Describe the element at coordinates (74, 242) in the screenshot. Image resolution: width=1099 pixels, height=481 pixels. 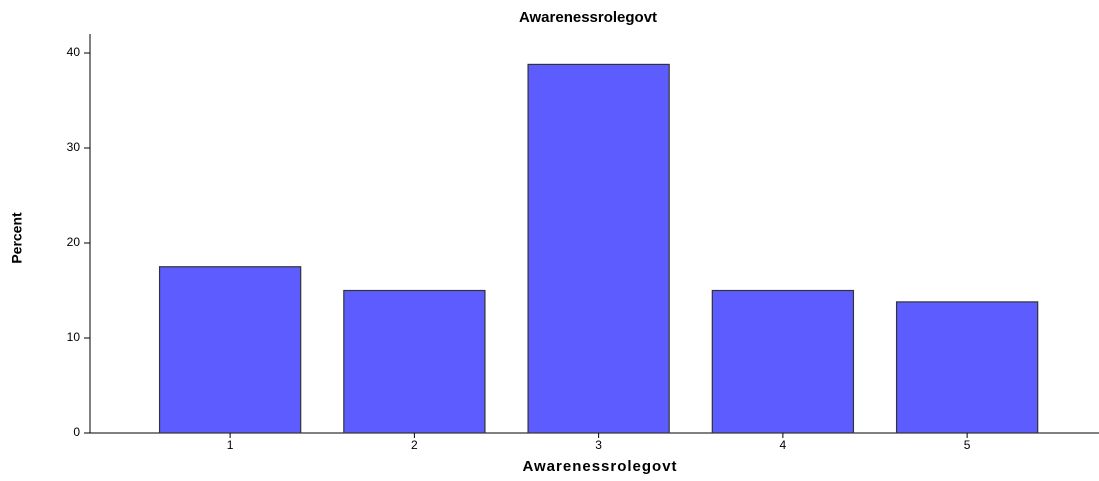
I see `y-tick-label: 20` at that location.